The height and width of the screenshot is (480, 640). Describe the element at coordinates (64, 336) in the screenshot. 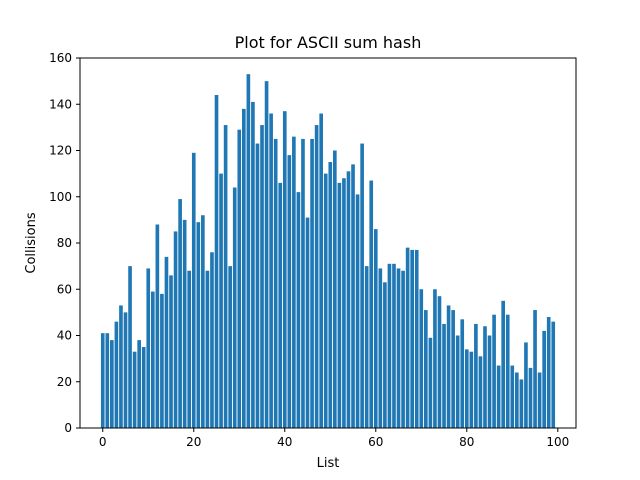

I see `y-tick-label: 40` at that location.